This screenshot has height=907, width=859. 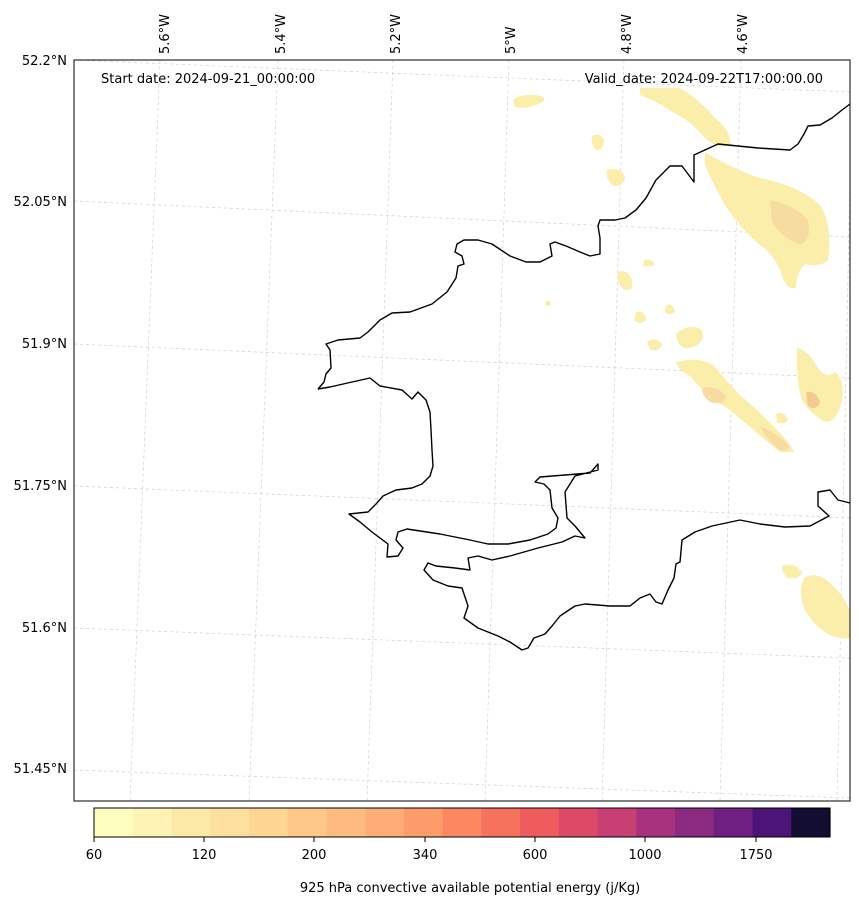 What do you see at coordinates (425, 855) in the screenshot?
I see `colorbar-tick-label: 340` at bounding box center [425, 855].